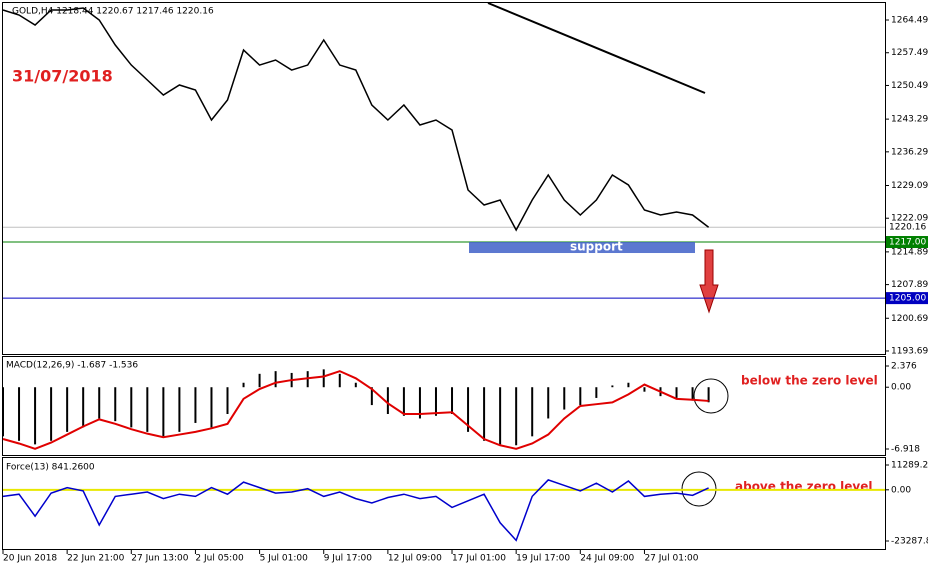  I want to click on y-tick-label: 1257.49, so click(909, 53).